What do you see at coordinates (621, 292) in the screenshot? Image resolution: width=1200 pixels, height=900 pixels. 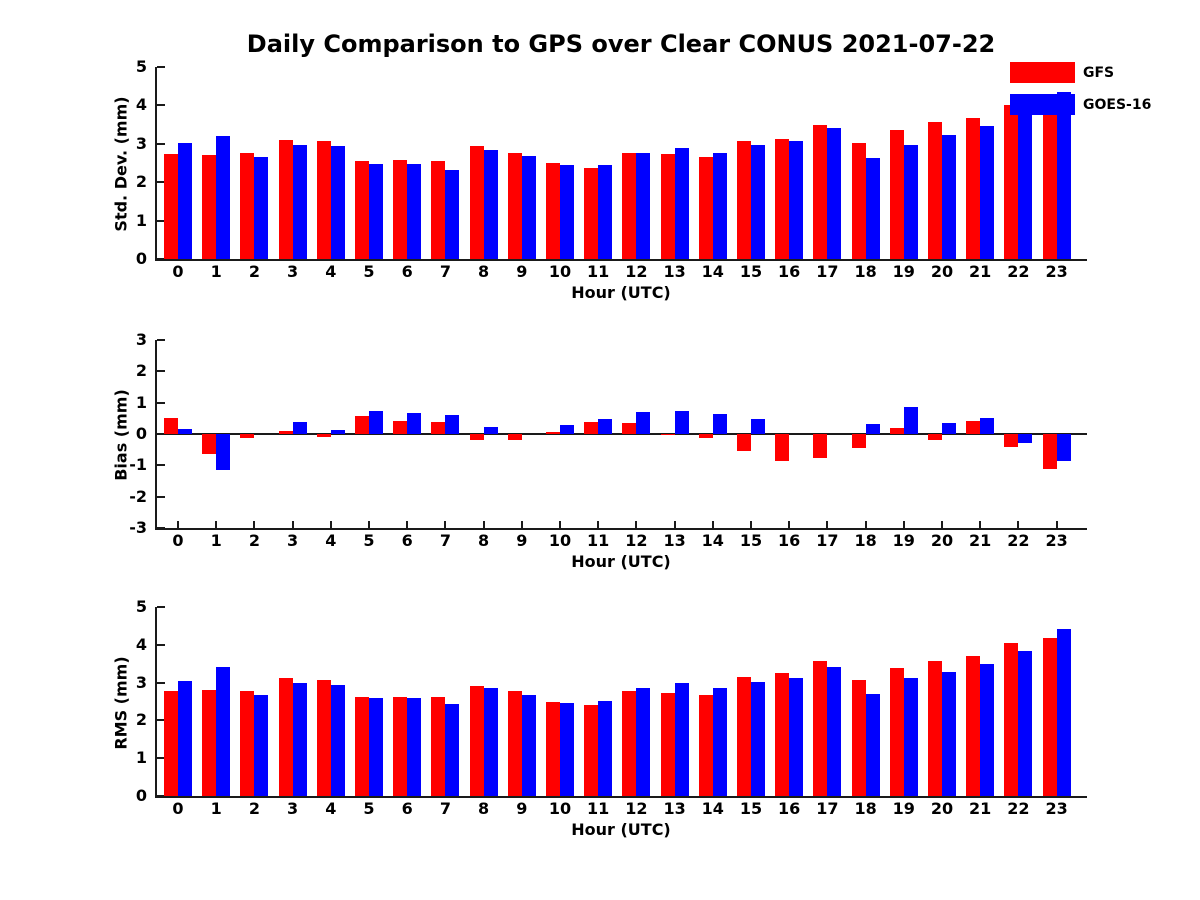 I see `stddev-x-axis-label: Hour (UTC)` at bounding box center [621, 292].